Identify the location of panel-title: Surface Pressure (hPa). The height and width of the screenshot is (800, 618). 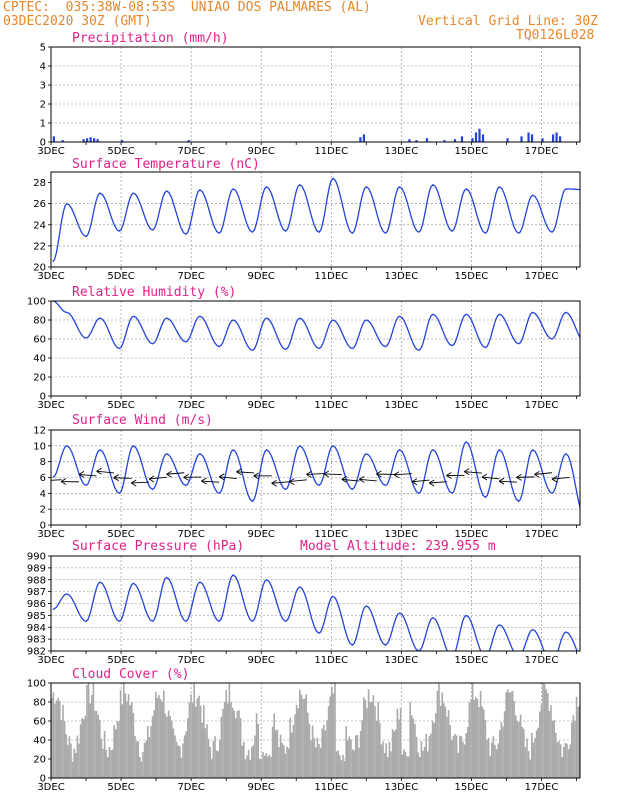
(158, 546).